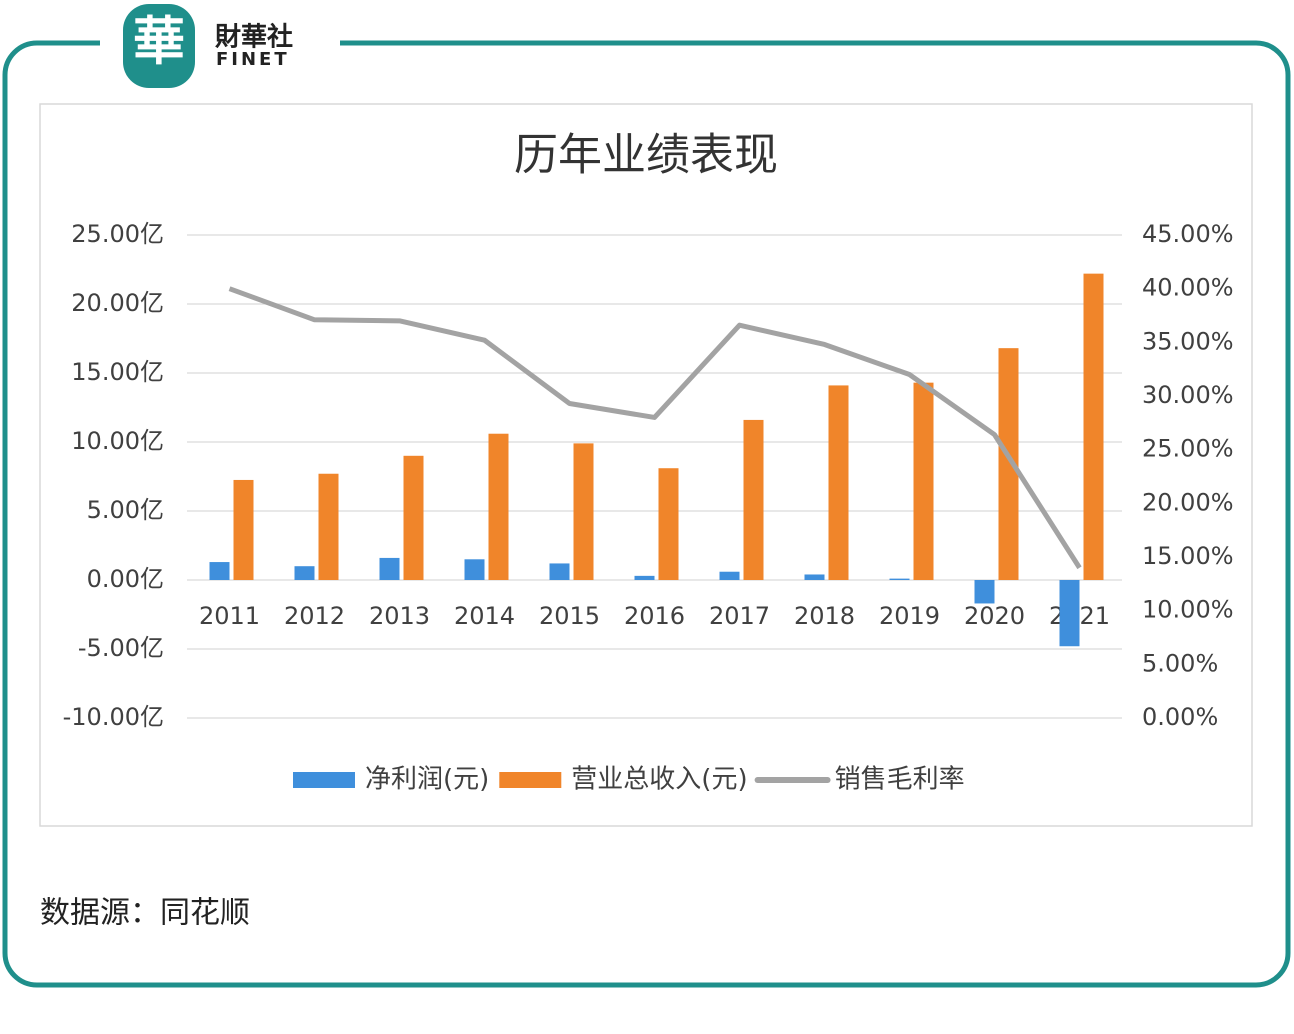 This screenshot has height=1034, width=1294. I want to click on logo-badge, so click(159, 46).